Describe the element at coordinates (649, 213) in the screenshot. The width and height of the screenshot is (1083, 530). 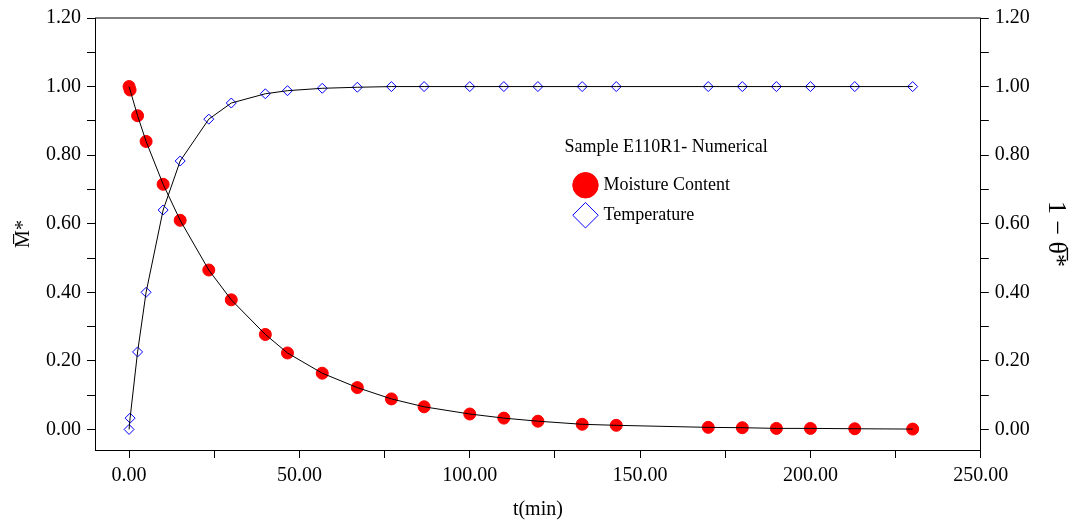
I see `legend-label: Temperature` at that location.